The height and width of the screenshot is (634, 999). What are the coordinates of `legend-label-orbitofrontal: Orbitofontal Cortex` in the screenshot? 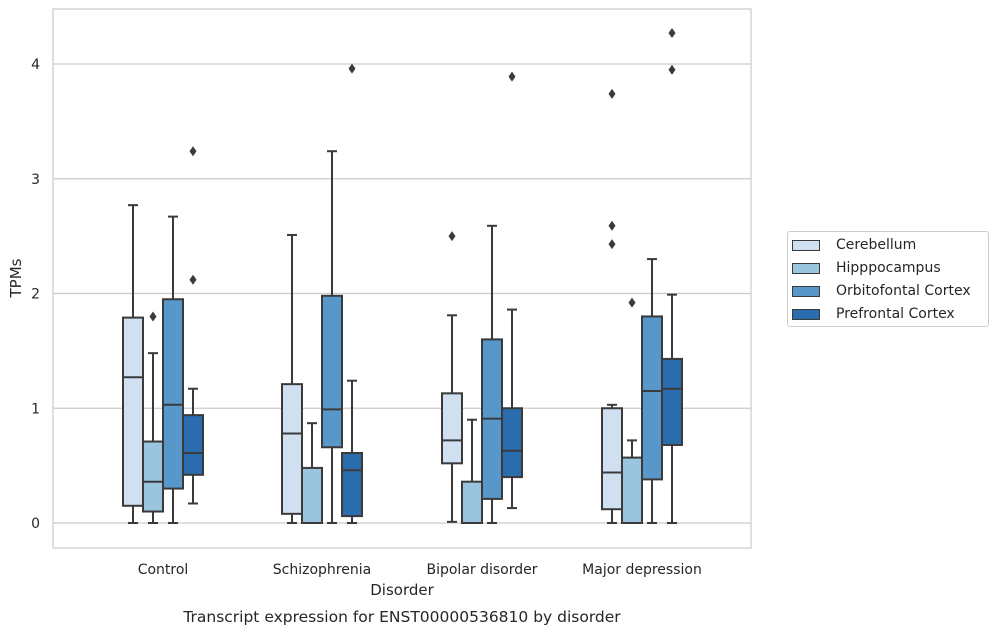 It's located at (903, 291).